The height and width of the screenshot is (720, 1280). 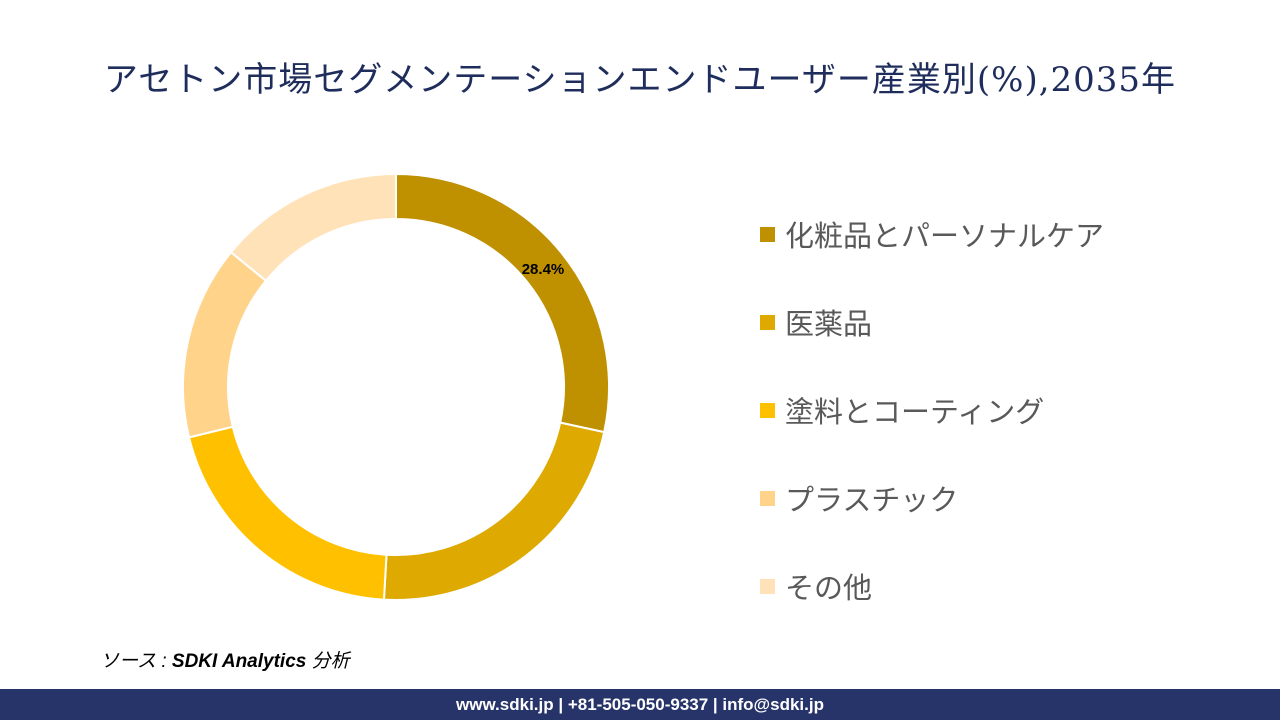 I want to click on legend-label: 医薬品, so click(x=829, y=324).